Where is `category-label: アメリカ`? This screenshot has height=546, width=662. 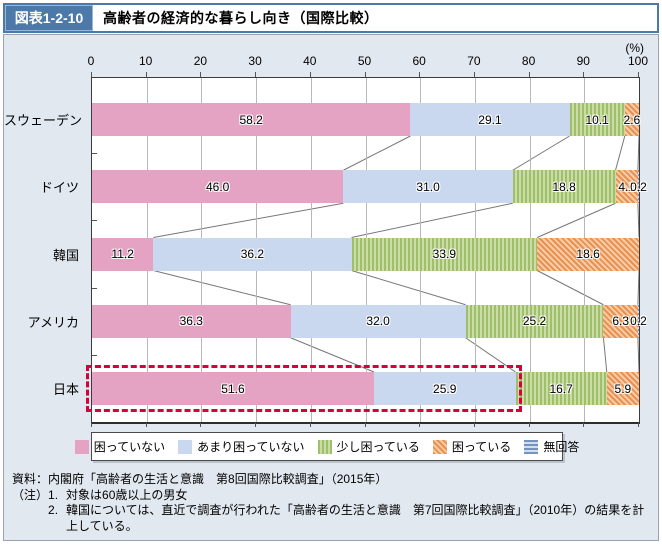
category-label: アメリカ is located at coordinates (53, 322).